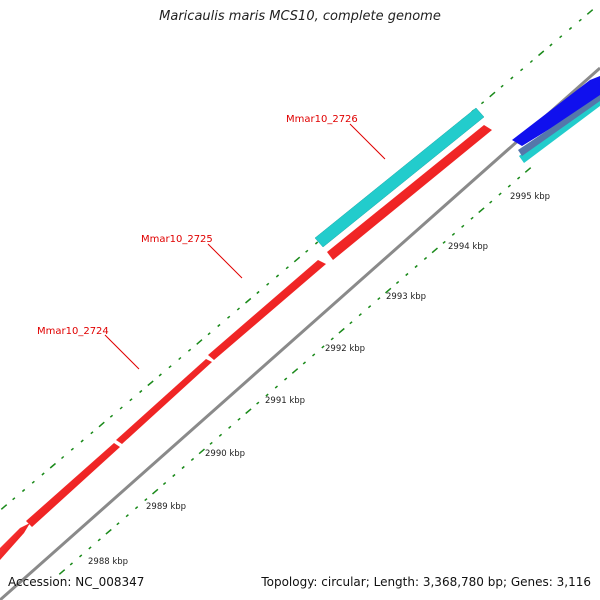  What do you see at coordinates (73, 331) in the screenshot?
I see `gene-label-2724: Mmar10_2724` at bounding box center [73, 331].